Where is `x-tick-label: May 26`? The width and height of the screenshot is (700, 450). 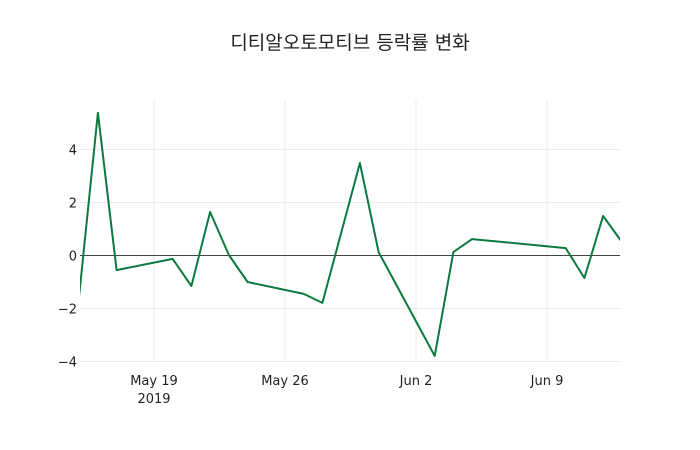 x-tick-label: May 26 is located at coordinates (285, 381).